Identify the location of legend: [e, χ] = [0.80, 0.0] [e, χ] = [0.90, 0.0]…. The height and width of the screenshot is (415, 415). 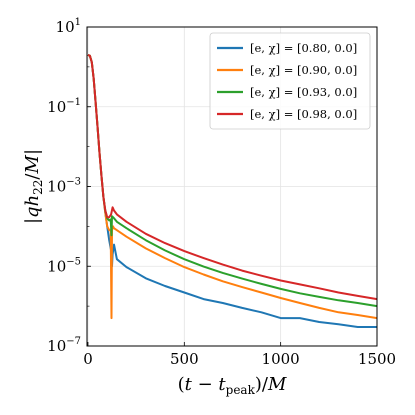
(290, 81).